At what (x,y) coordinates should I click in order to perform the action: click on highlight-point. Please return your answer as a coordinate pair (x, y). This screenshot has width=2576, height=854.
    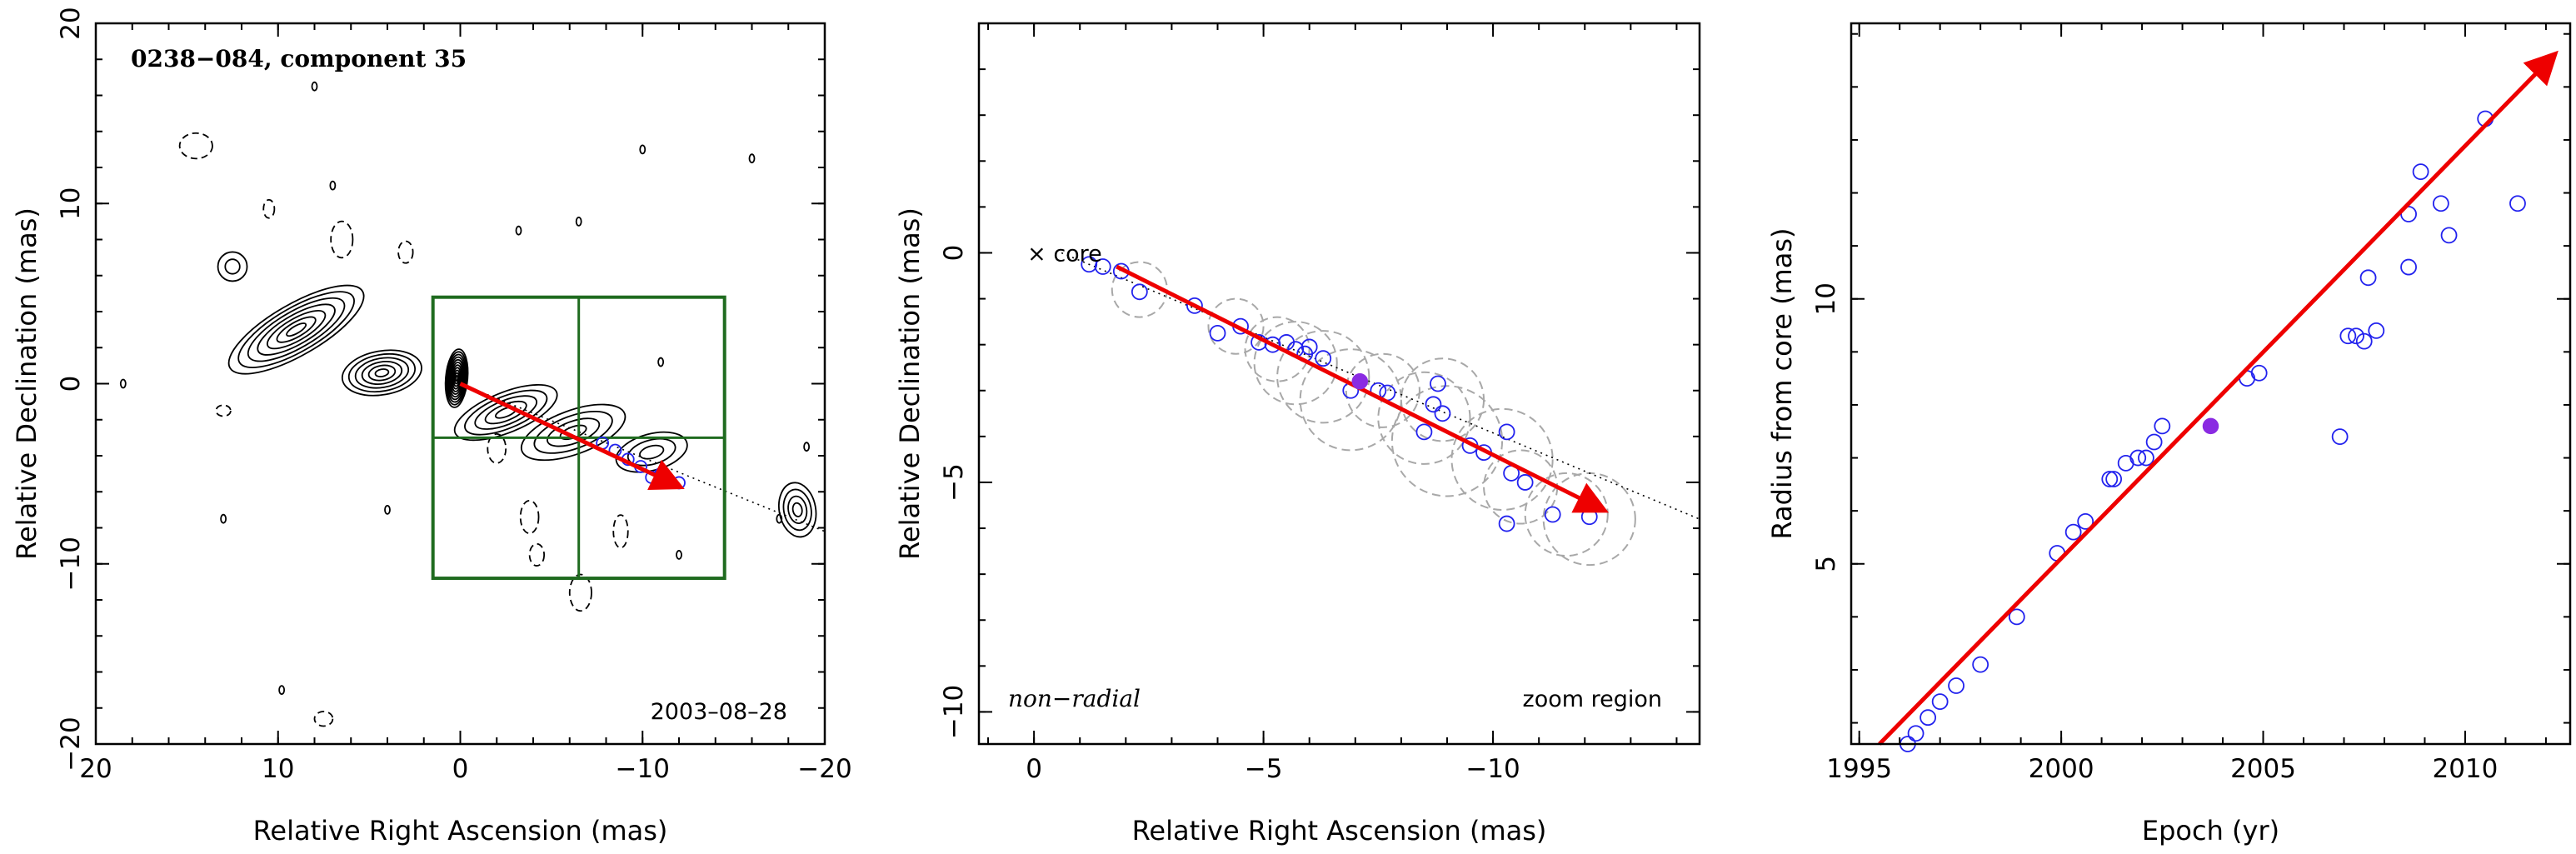
    Looking at the image, I should click on (1360, 381).